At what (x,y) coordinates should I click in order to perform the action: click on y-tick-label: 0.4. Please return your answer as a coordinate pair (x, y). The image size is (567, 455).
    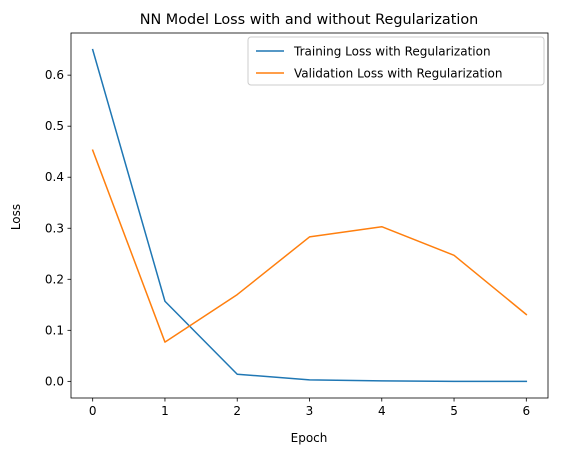
    Looking at the image, I should click on (54, 177).